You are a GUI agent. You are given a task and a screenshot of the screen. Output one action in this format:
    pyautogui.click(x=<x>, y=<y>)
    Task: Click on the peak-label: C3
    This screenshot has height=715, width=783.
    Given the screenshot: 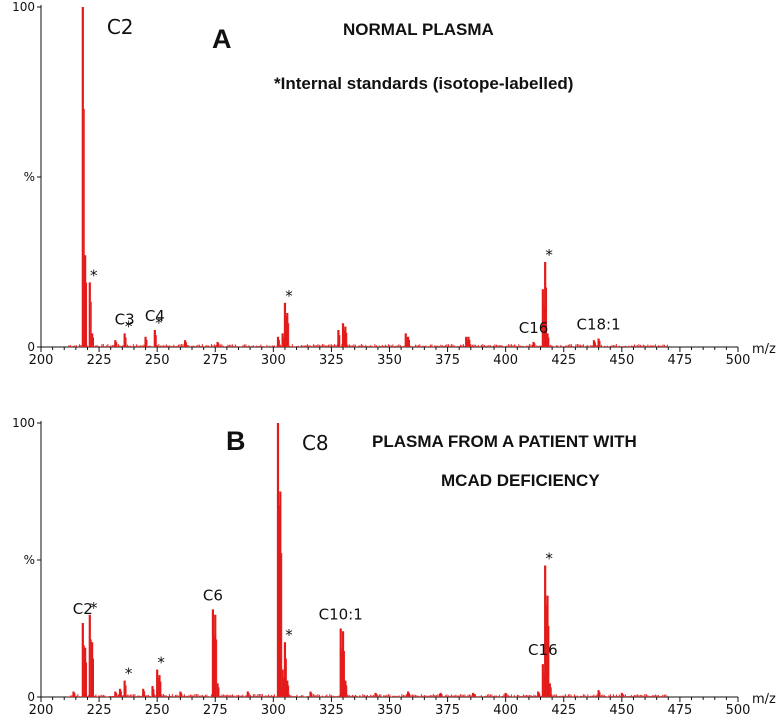 What is the action you would take?
    pyautogui.click(x=125, y=319)
    